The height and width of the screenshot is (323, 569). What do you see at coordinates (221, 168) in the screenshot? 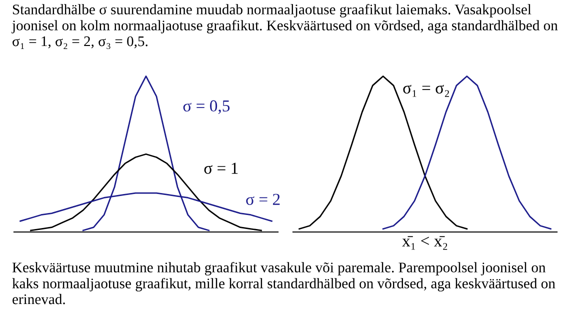
I see `series-label: σ = 1` at bounding box center [221, 168].